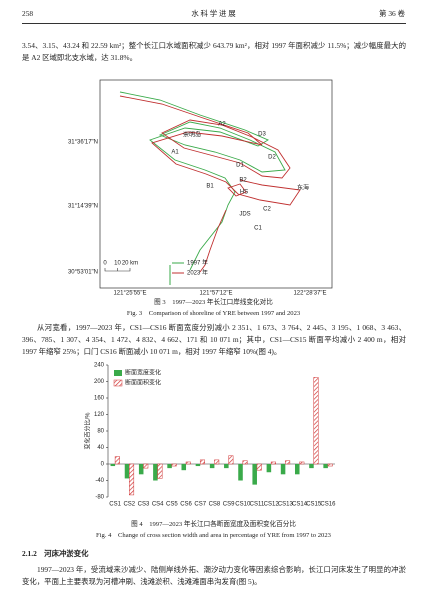 This screenshot has height=600, width=427. Describe the element at coordinates (303, 188) in the screenshot. I see `map-label: 东海` at that location.